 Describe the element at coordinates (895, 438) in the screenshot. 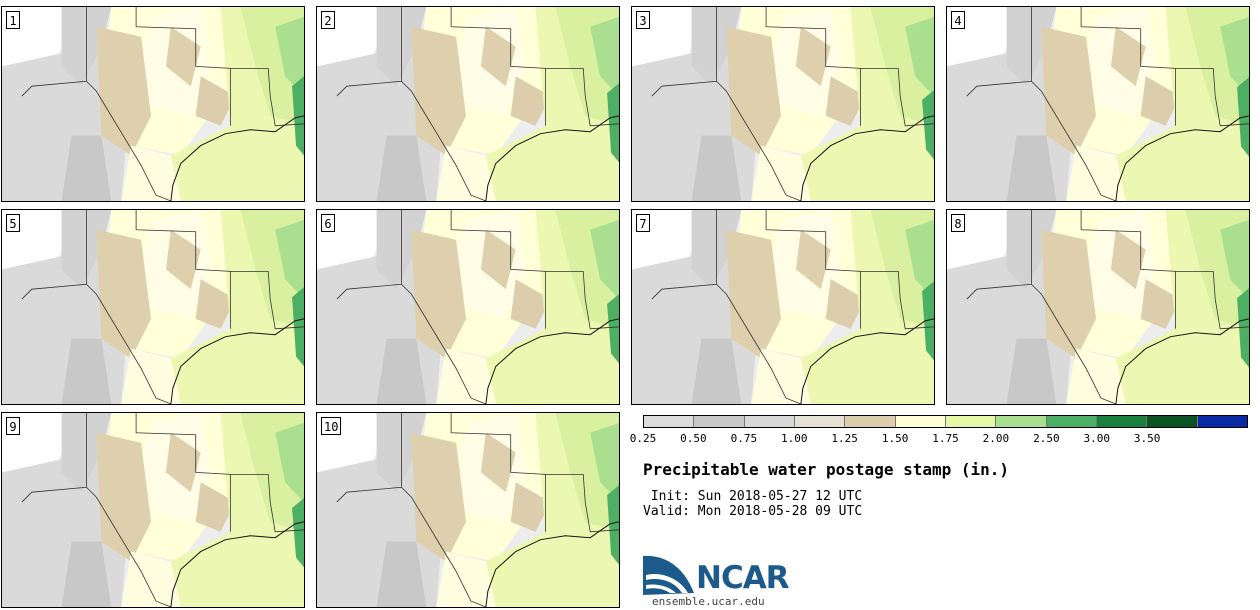

I see `colorbar-tick-label: 1.50` at that location.